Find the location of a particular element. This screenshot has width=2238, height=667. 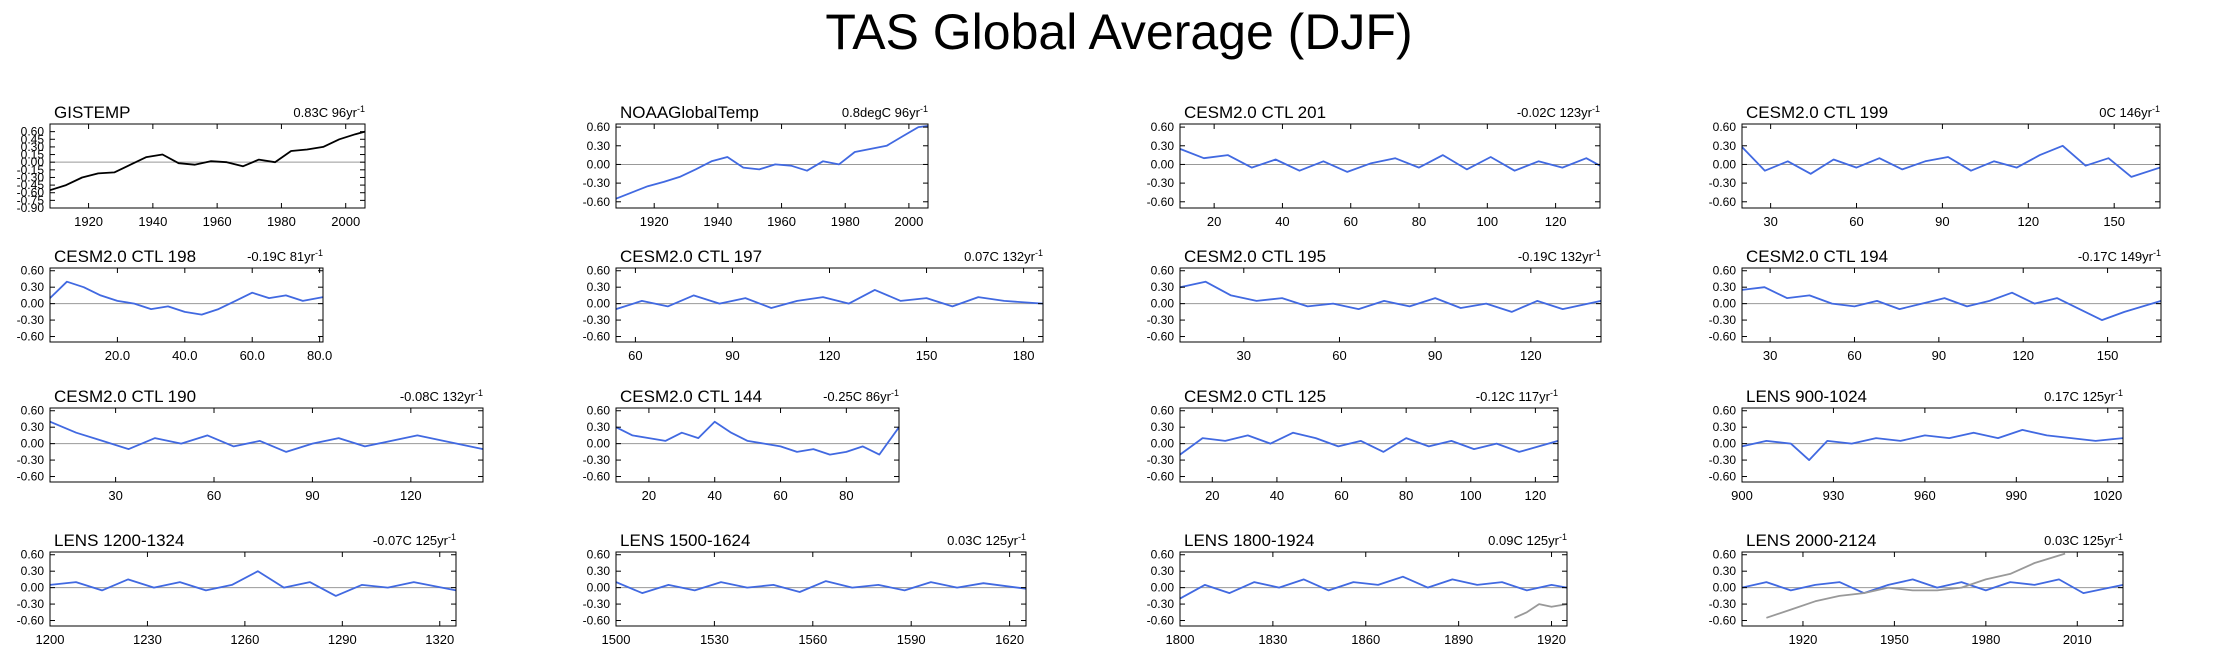

trend-value: -0.07C 125yr is located at coordinates (411, 540).